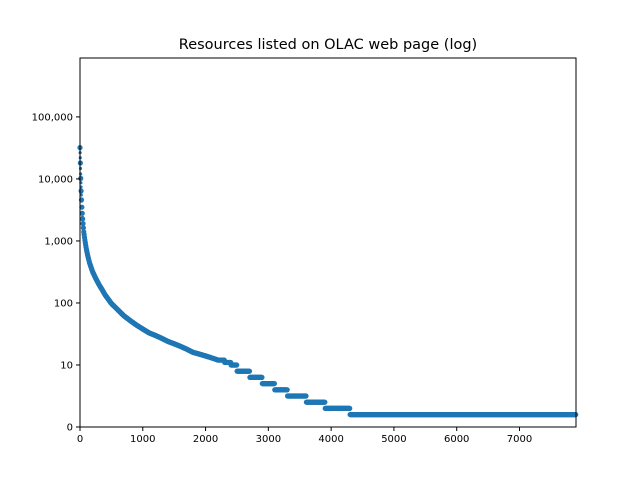  Describe the element at coordinates (56, 273) in the screenshot. I see `y-axis: 0 10 100 1,000 10,000 100,000` at that location.